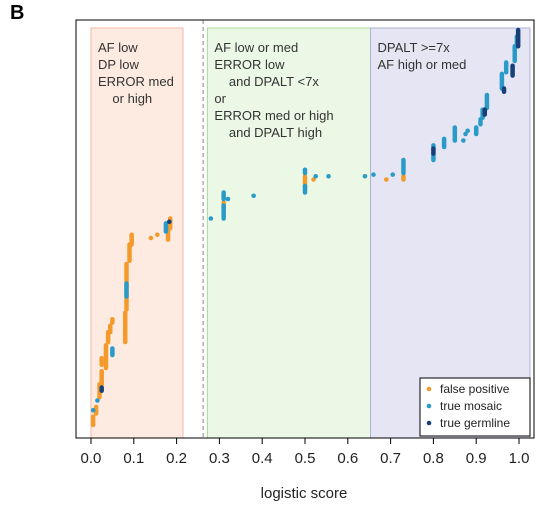  I want to click on x-tick-label: 0.8, so click(433, 458).